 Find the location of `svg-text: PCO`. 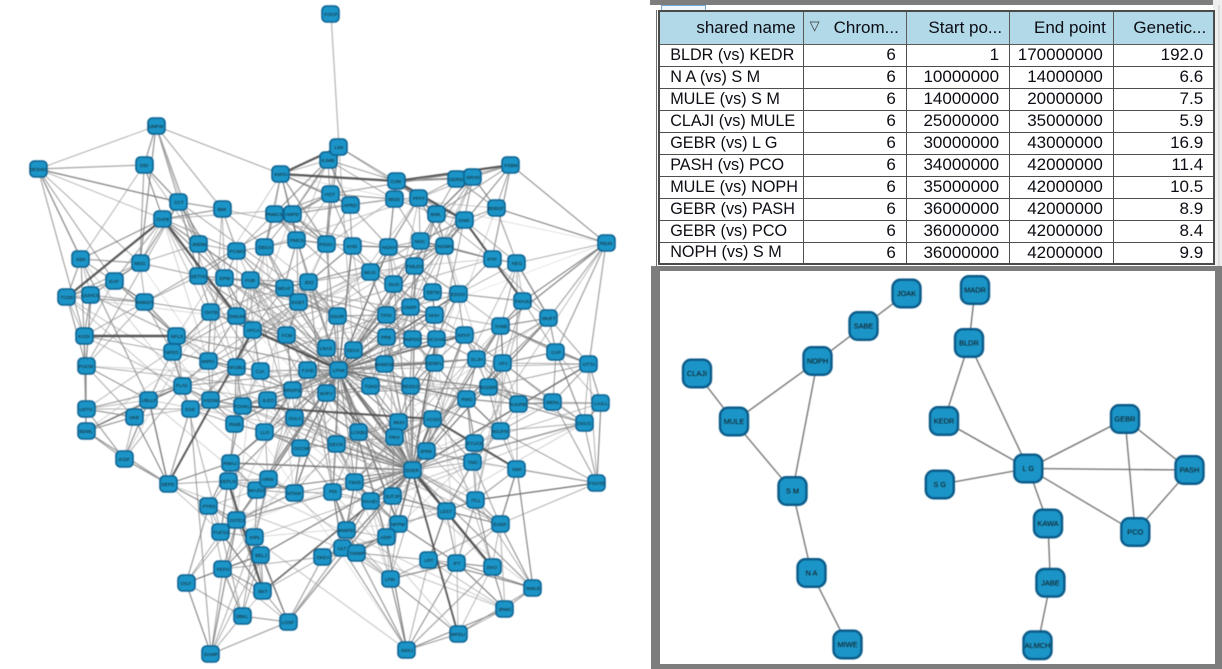

svg-text: PCO is located at coordinates (1135, 532).